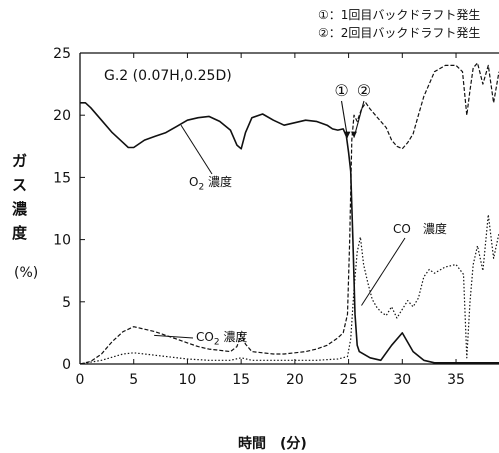 The height and width of the screenshot is (453, 499). Describe the element at coordinates (211, 184) in the screenshot. I see `o2-series-annotation: O2 濃度` at that location.